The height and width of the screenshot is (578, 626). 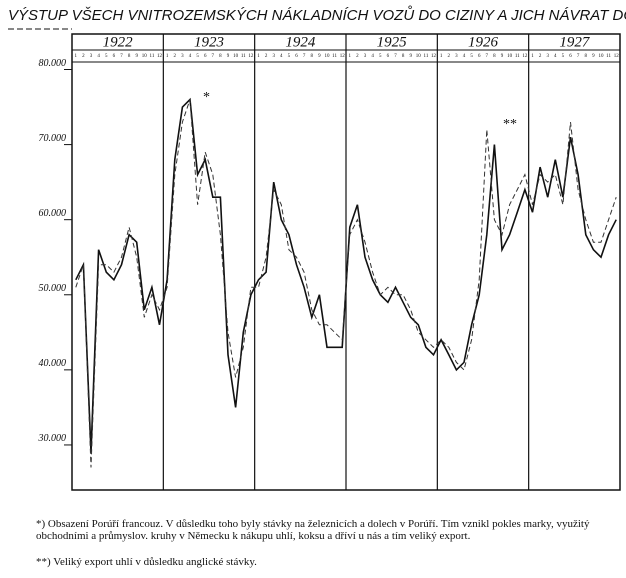 What do you see at coordinates (483, 42) in the screenshot?
I see `year-label: 1926` at bounding box center [483, 42].